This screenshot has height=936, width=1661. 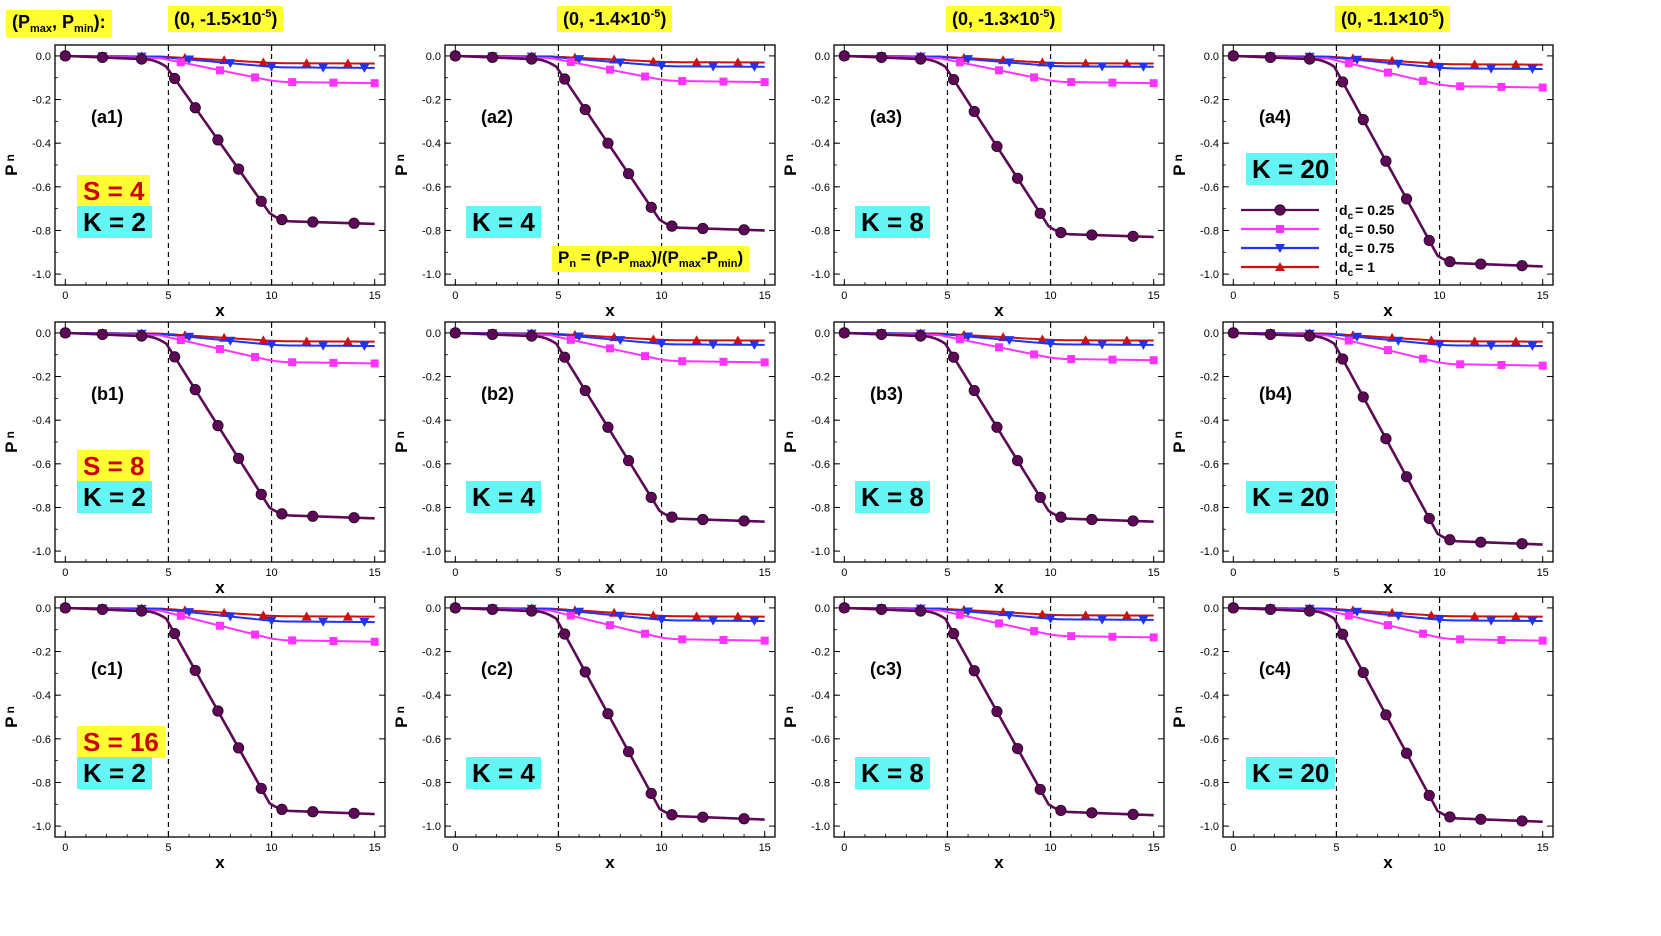 What do you see at coordinates (503, 773) in the screenshot?
I see `k-tag-c2: K = 4` at bounding box center [503, 773].